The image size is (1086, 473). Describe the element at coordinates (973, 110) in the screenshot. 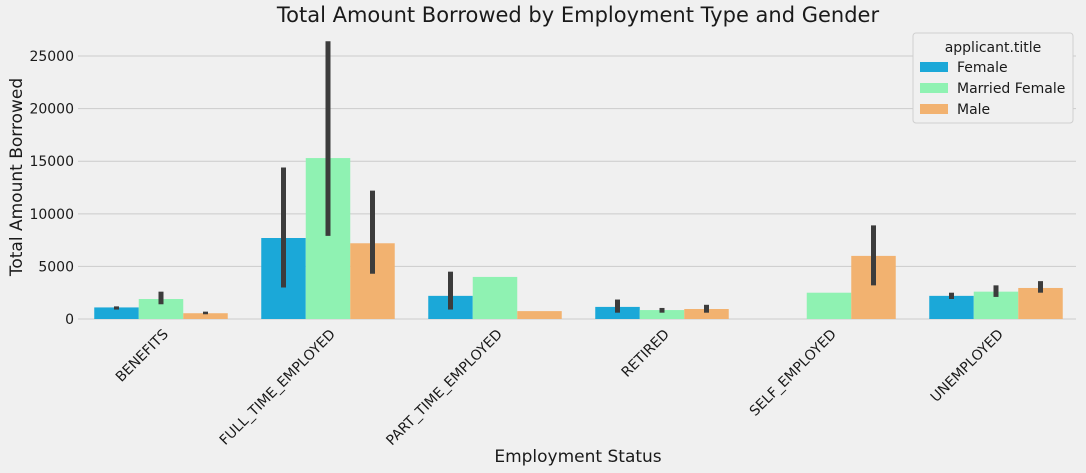

I see `legend-label: Male` at that location.